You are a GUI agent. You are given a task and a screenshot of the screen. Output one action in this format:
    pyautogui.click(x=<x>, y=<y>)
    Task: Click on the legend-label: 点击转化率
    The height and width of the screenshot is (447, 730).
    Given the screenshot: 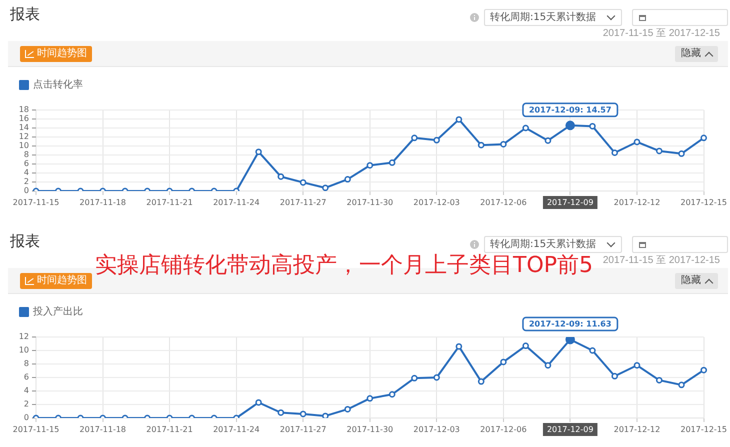 What is the action you would take?
    pyautogui.click(x=58, y=84)
    